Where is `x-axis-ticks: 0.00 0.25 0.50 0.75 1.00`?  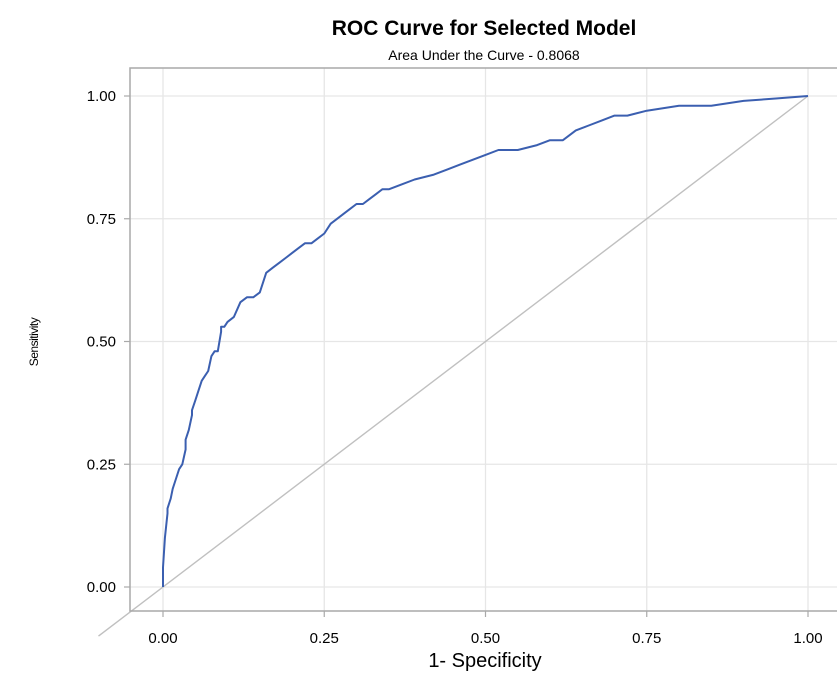 x-axis-ticks: 0.00 0.25 0.50 0.75 1.00 is located at coordinates (485, 629).